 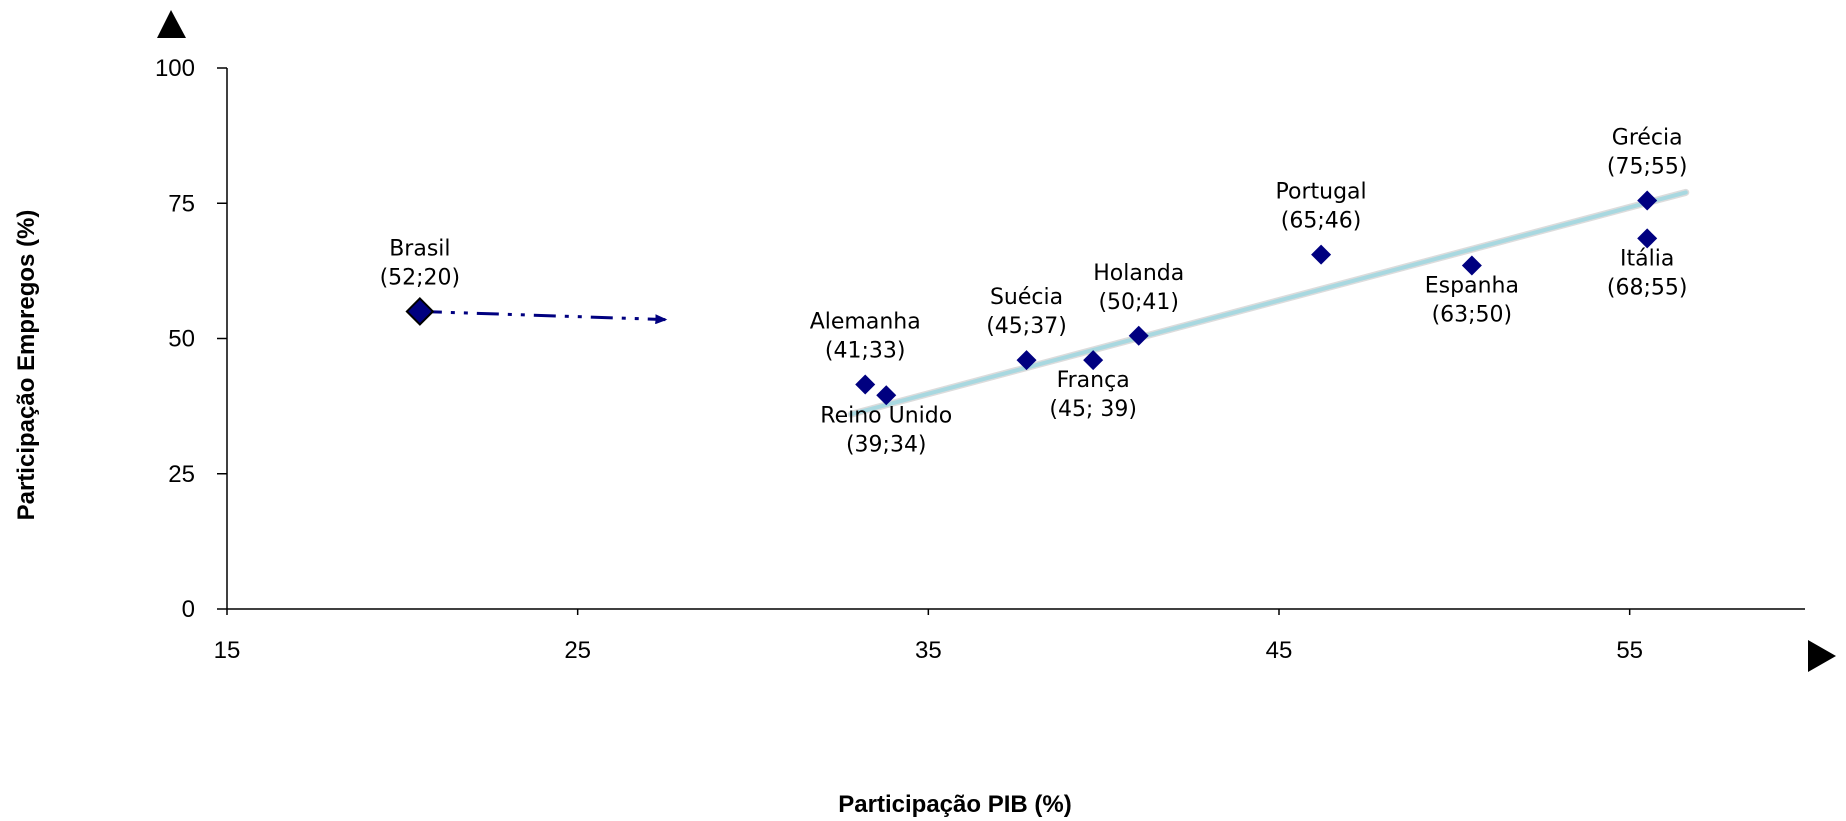 I want to click on point-label-franca: França, so click(x=1093, y=380).